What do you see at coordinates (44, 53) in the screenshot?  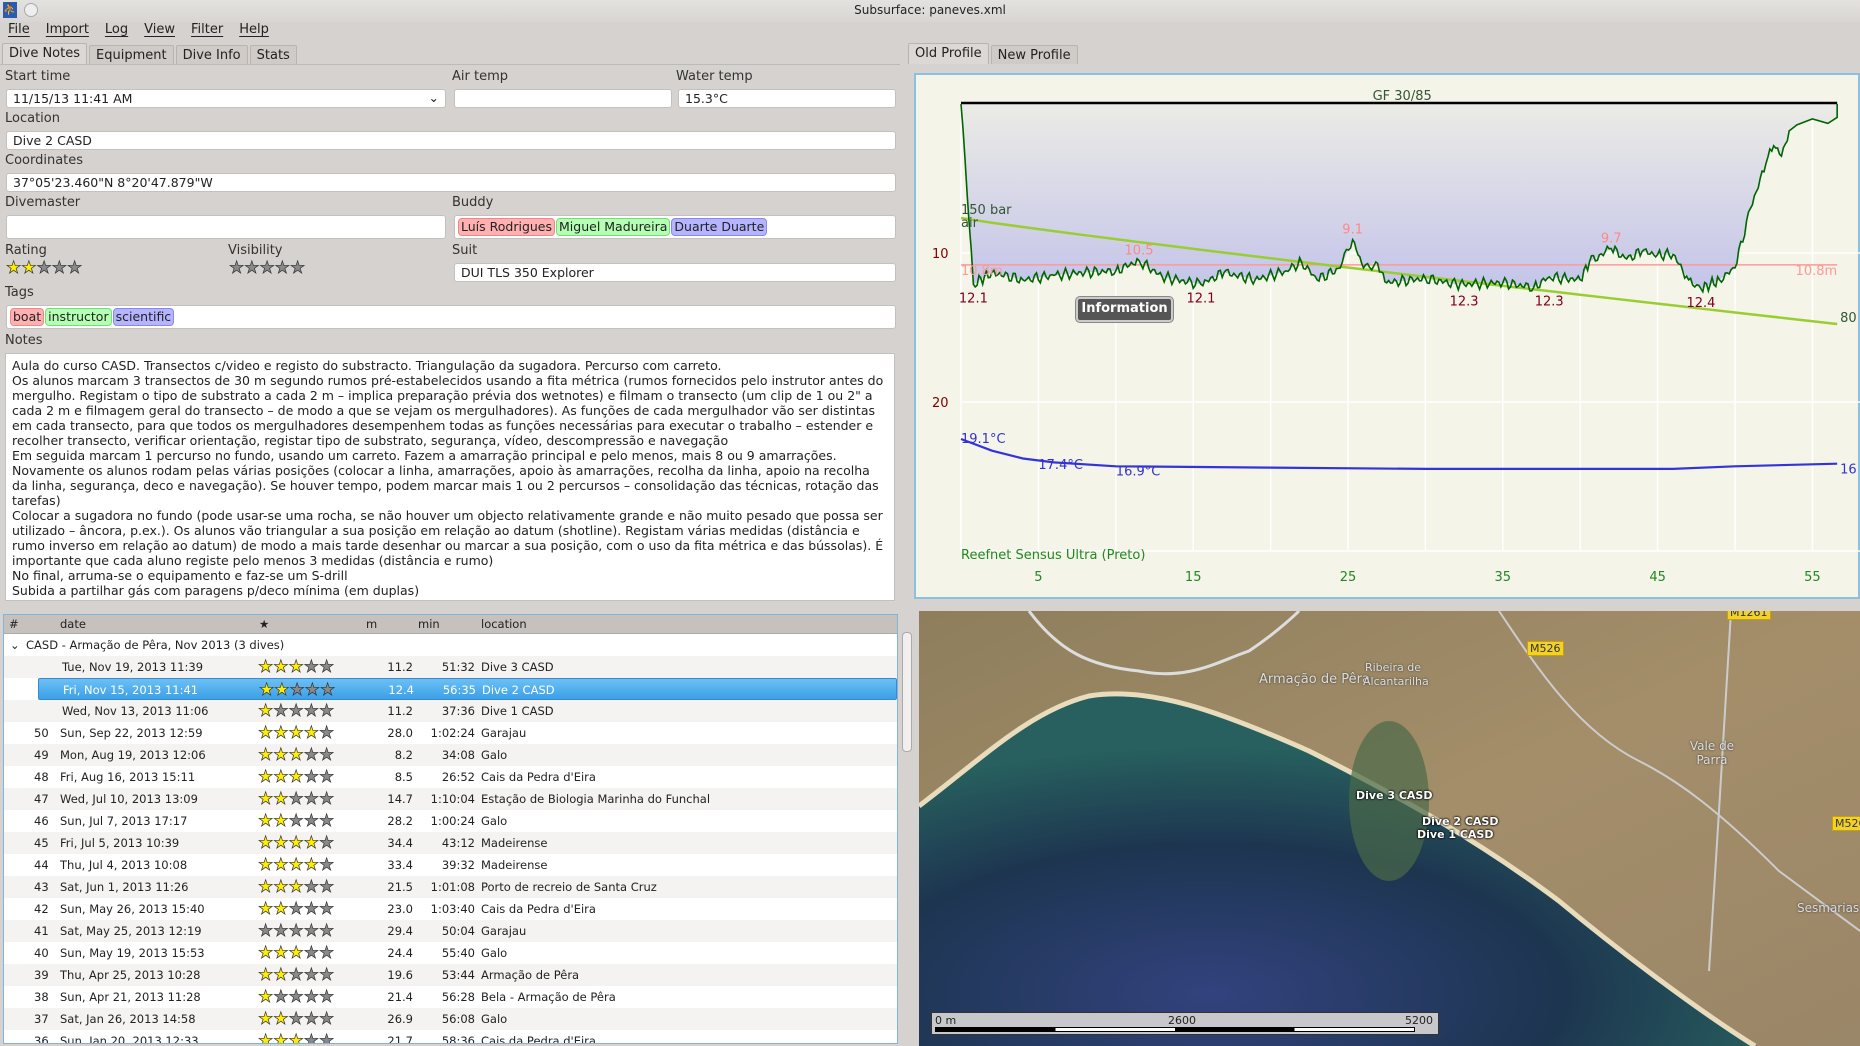 I see `tab-dive-notes: Dive Notes` at bounding box center [44, 53].